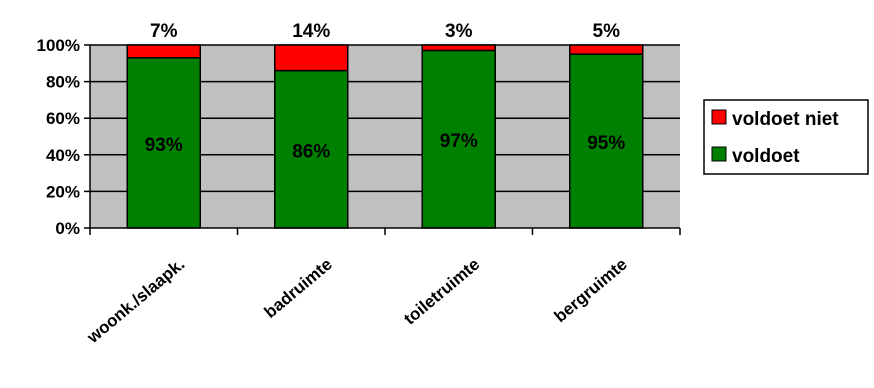 This screenshot has width=874, height=388. Describe the element at coordinates (63, 82) in the screenshot. I see `y-tick-label: 80%` at that location.